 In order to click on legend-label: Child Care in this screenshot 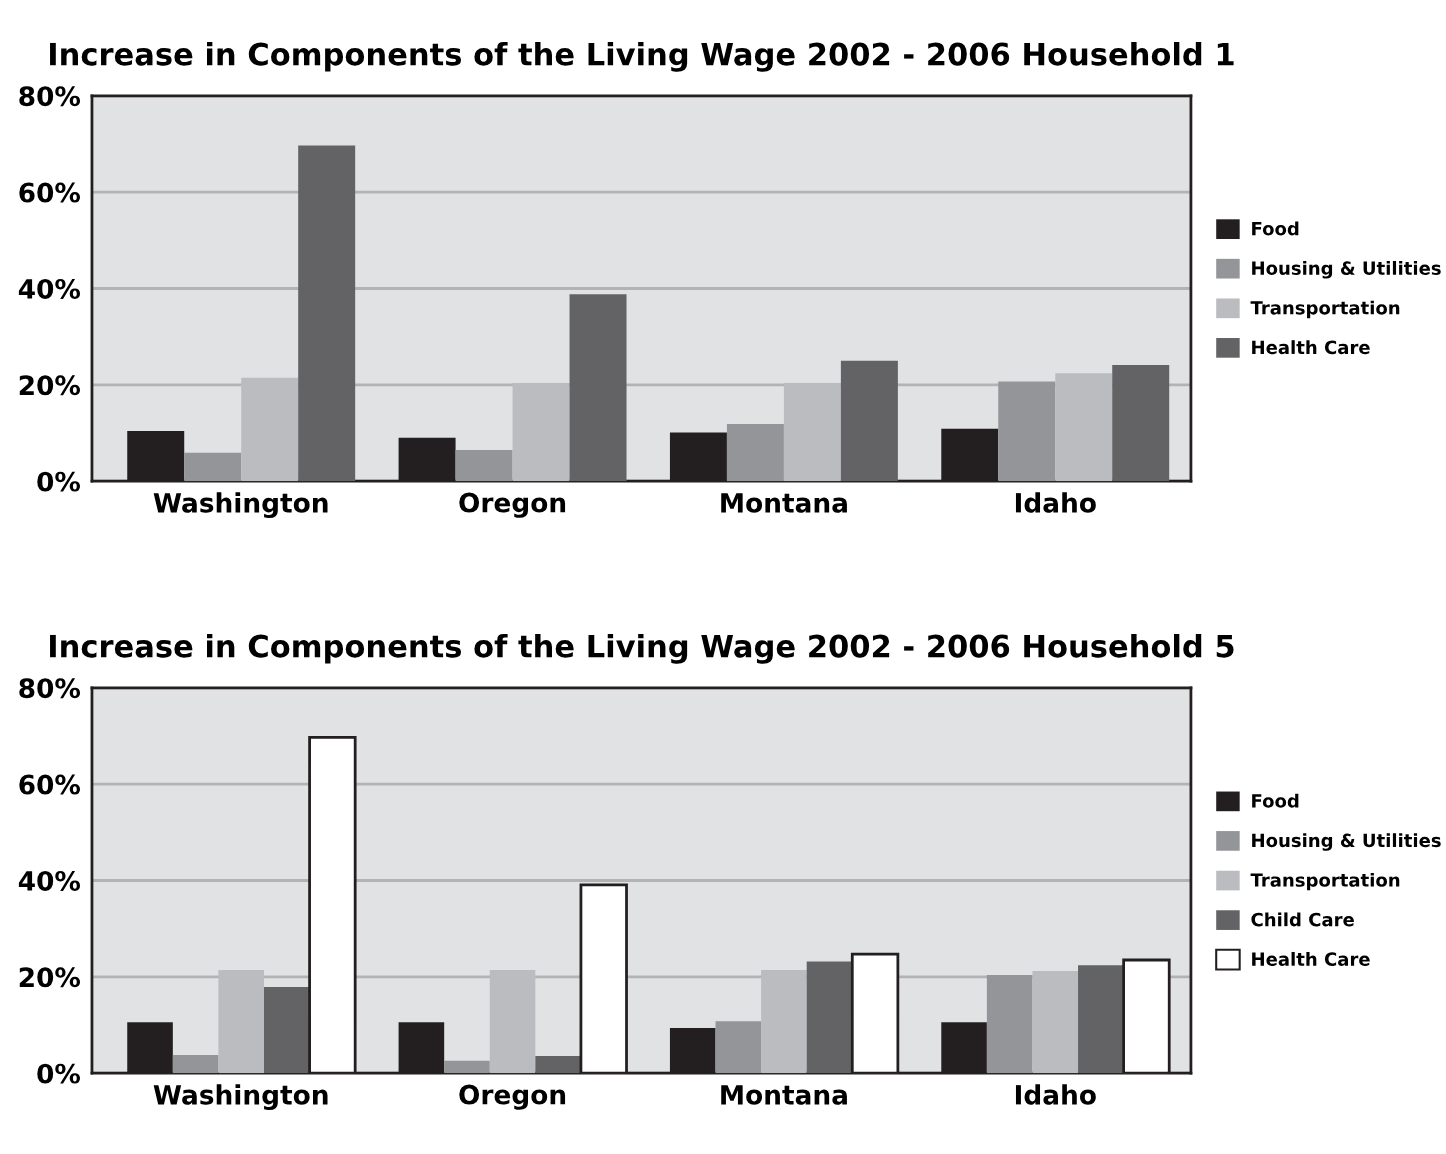, I will do `click(1302, 919)`.